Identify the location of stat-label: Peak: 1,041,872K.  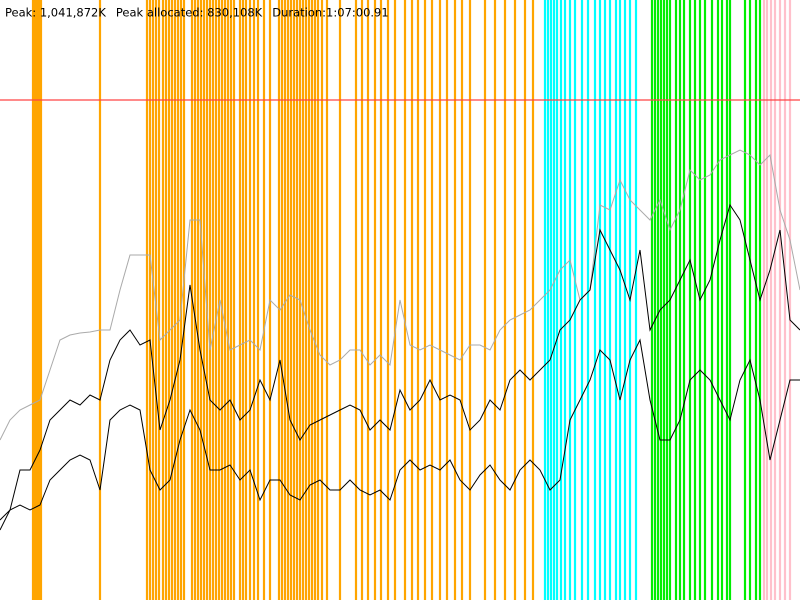
(55, 13).